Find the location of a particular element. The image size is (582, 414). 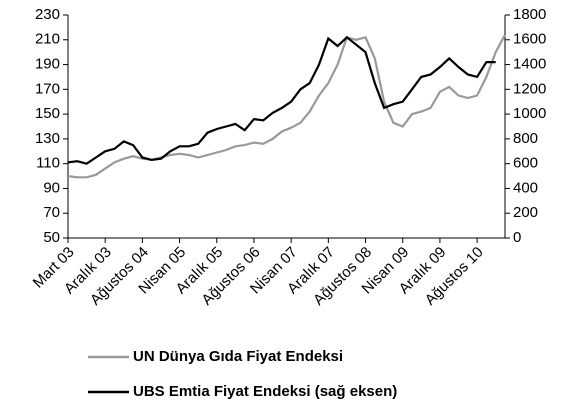

y-tick-label: 210 is located at coordinates (47, 39).